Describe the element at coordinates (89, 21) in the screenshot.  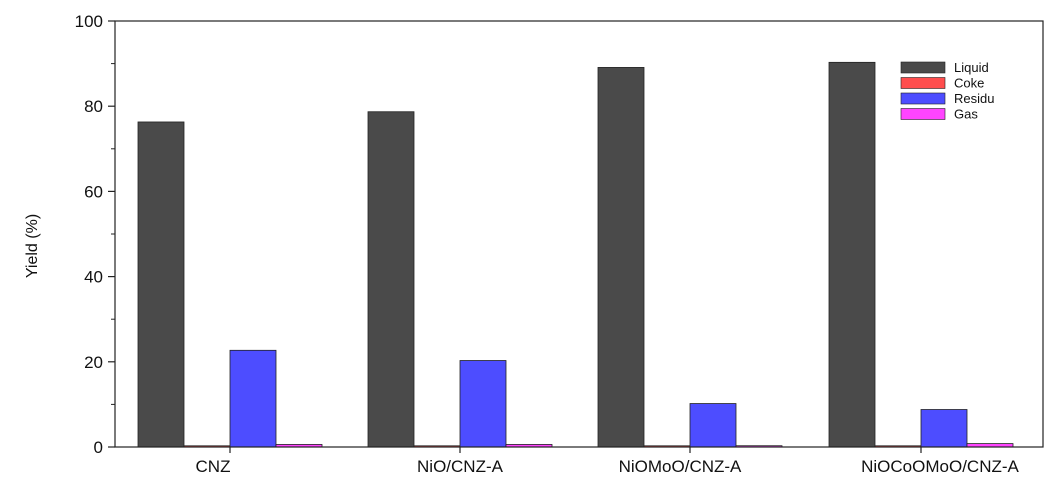
I see `y-tick-label: 100` at that location.